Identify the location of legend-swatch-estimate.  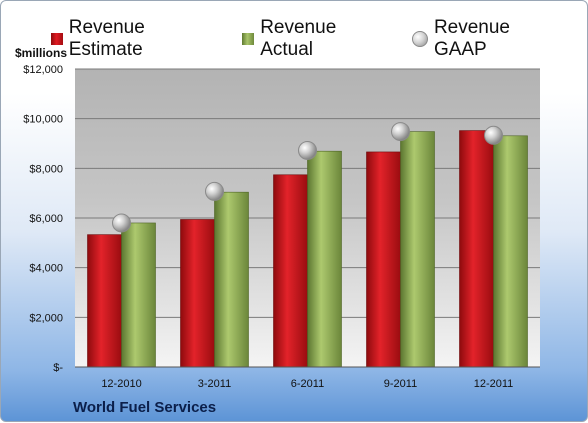
(57, 39).